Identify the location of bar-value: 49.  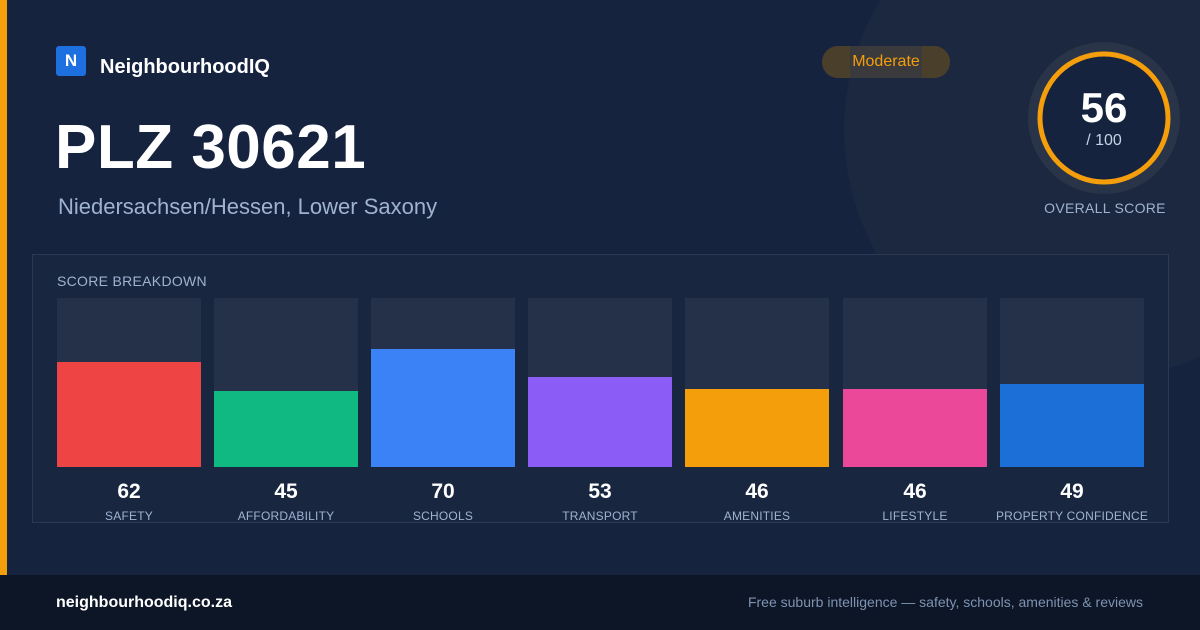
(1072, 491).